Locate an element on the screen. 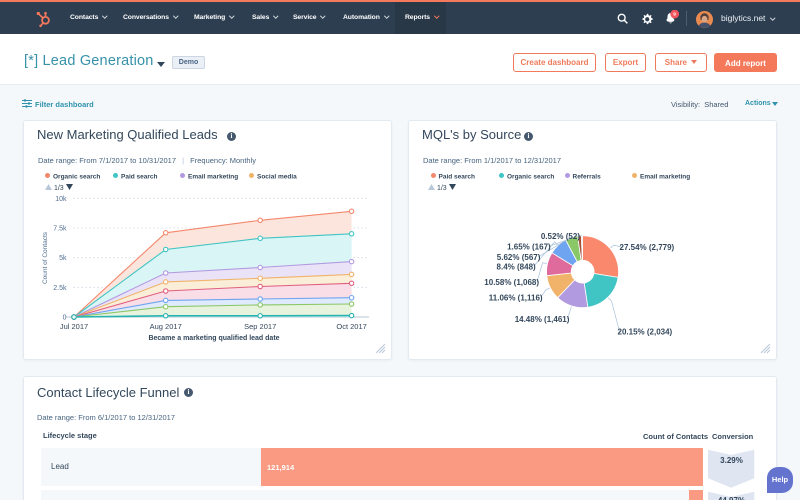 The image size is (800, 500). svg-text: 8.4% (848) is located at coordinates (516, 266).